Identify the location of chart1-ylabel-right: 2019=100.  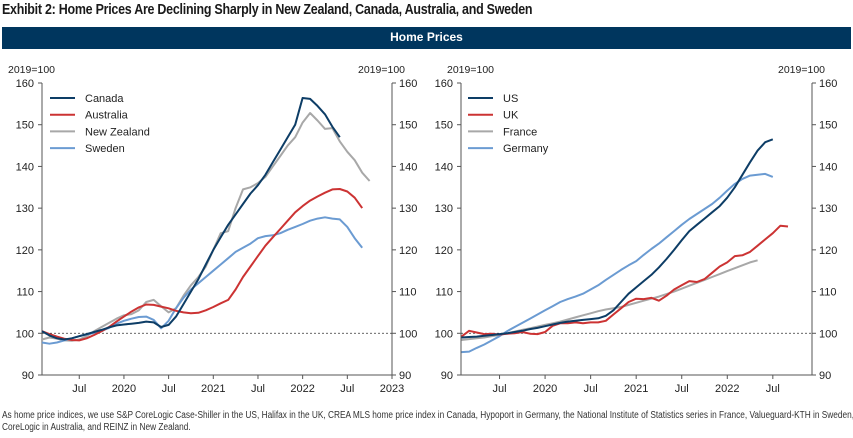
(381, 70).